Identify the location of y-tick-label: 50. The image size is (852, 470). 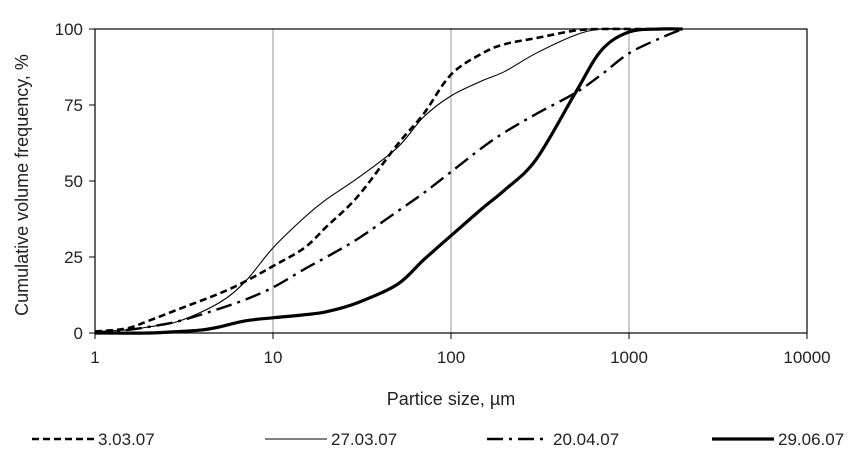
(73, 181).